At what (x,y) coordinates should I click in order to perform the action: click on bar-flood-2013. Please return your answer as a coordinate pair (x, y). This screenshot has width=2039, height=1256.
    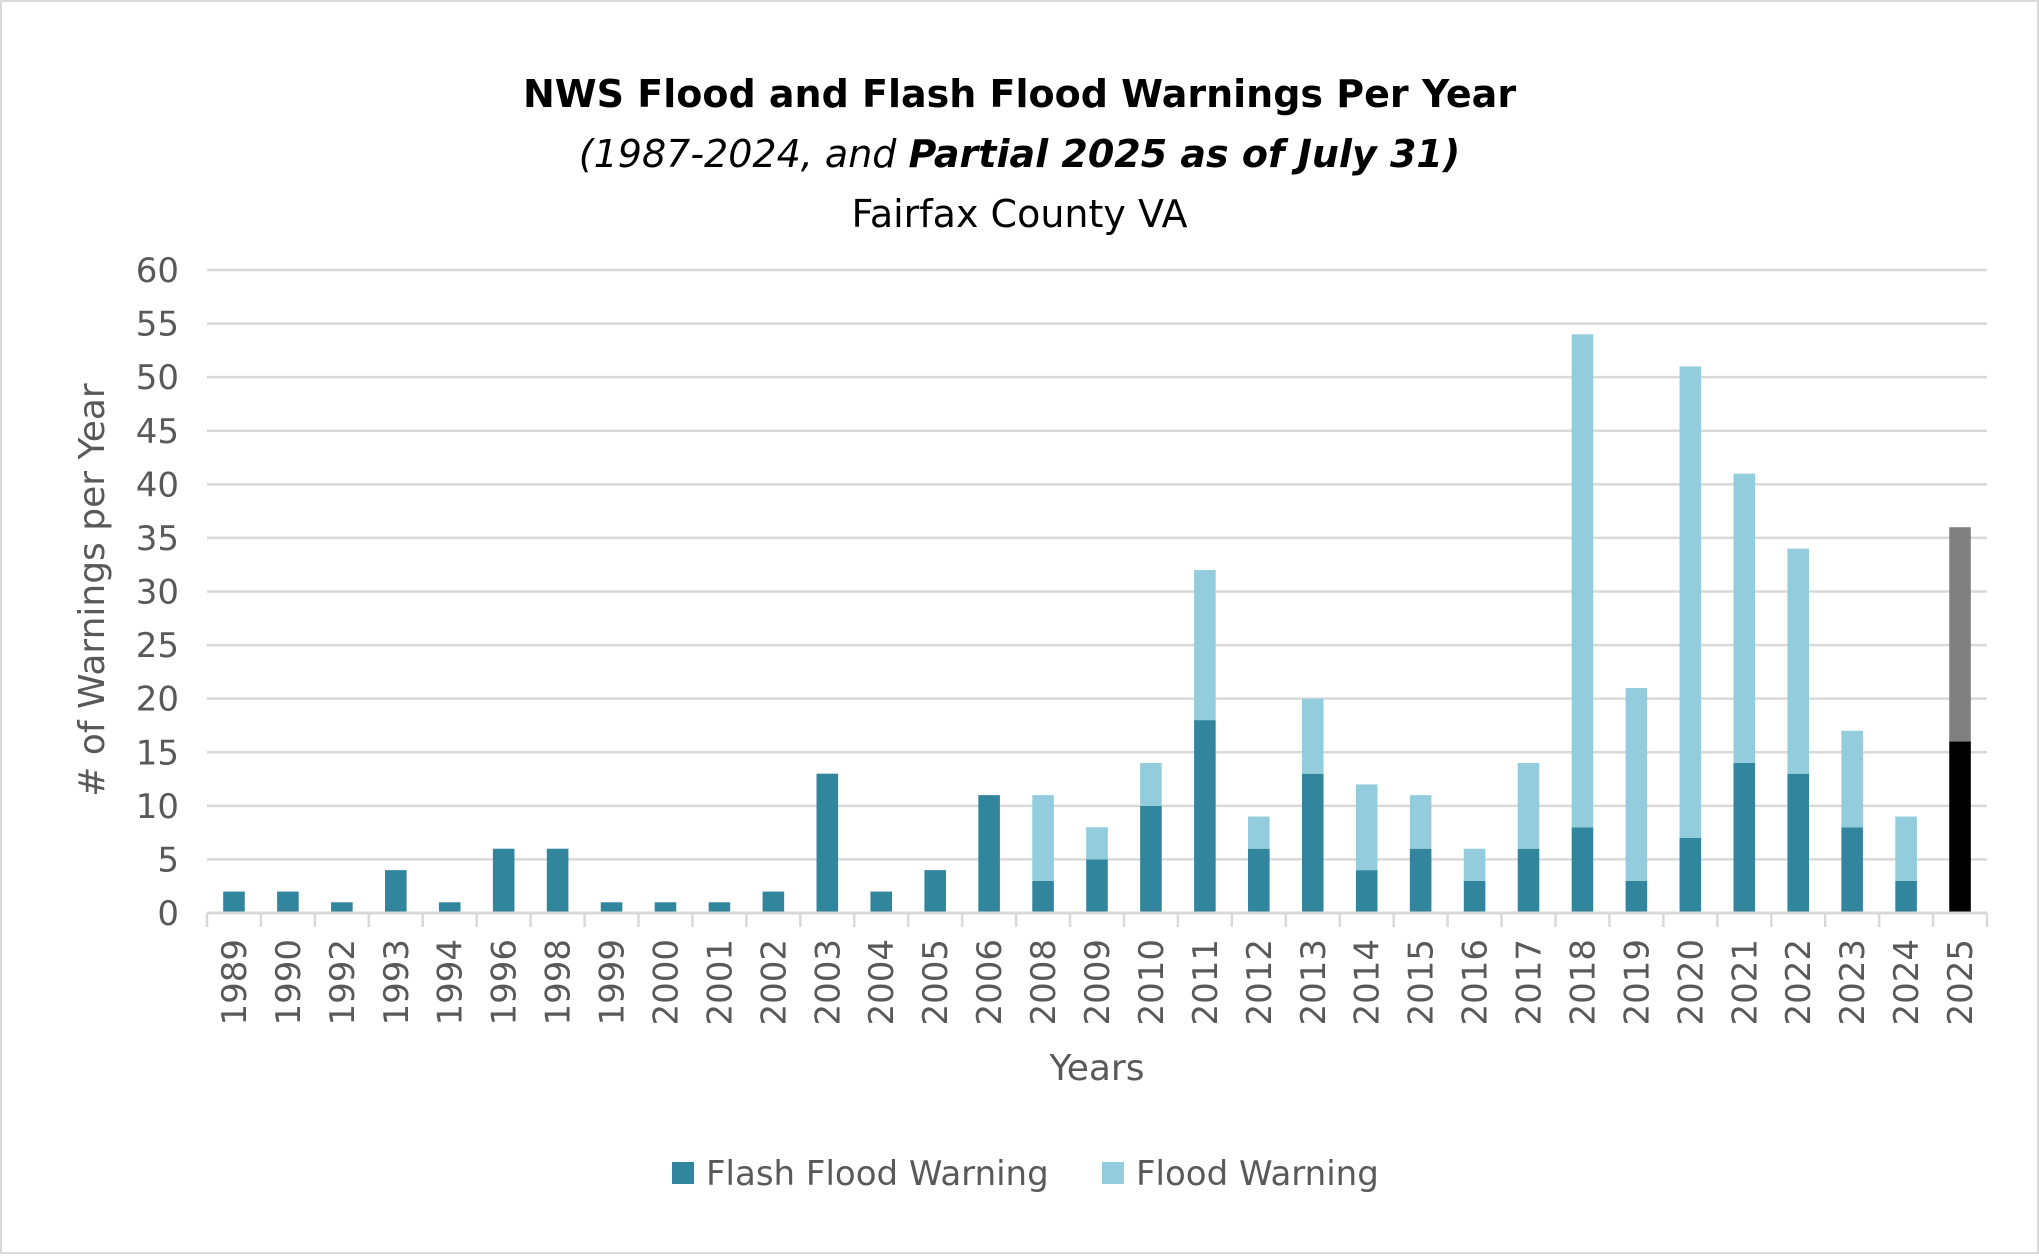
    Looking at the image, I should click on (1312, 736).